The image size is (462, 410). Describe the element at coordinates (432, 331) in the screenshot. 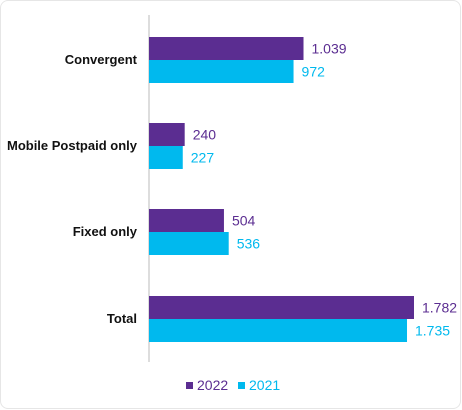

I see `data-label-2021: 1.735` at that location.